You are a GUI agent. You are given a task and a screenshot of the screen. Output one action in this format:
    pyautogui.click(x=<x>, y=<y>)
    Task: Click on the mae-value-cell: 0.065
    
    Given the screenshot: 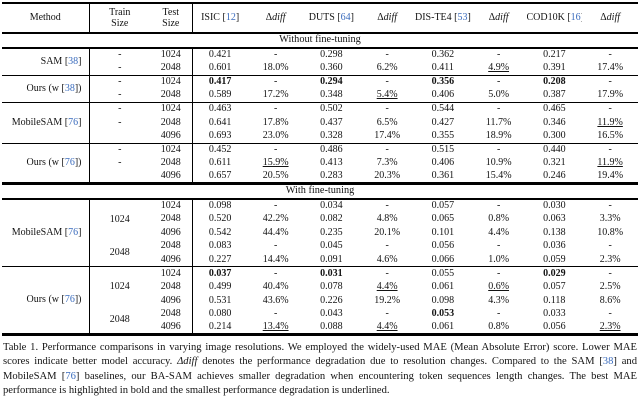 What is the action you would take?
    pyautogui.click(x=443, y=219)
    